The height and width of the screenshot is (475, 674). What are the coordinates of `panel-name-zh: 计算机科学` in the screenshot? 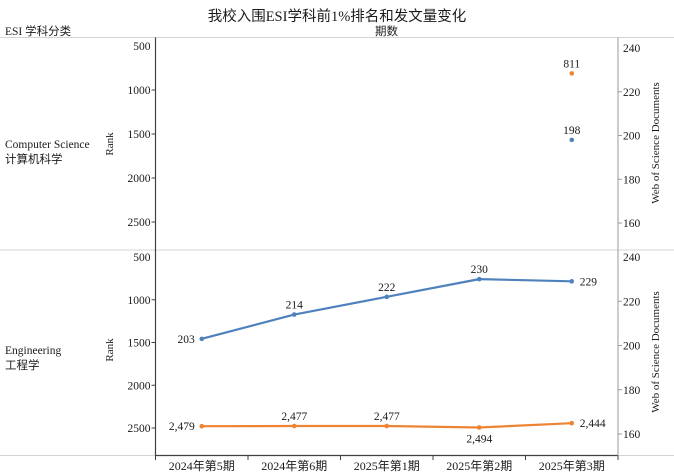 It's located at (34, 160).